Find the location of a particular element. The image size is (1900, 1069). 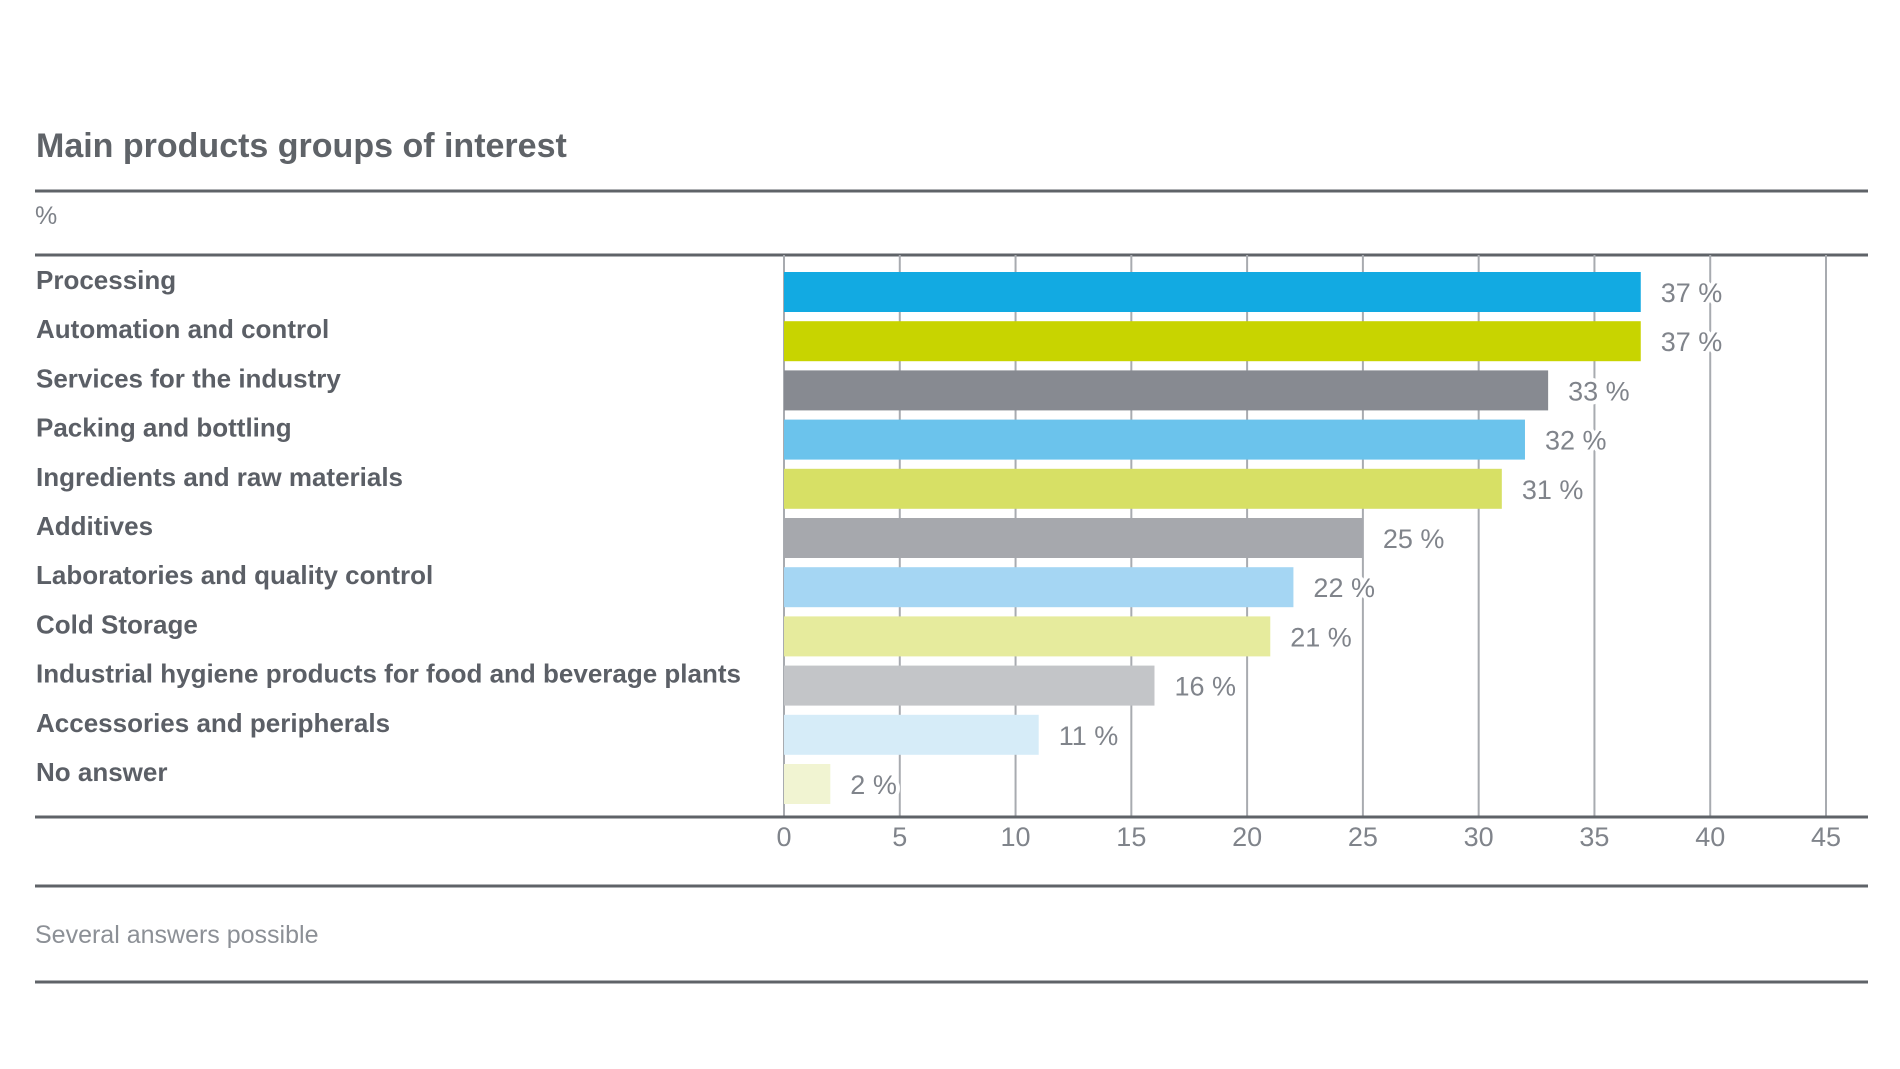

value-label: 2 % is located at coordinates (873, 785).